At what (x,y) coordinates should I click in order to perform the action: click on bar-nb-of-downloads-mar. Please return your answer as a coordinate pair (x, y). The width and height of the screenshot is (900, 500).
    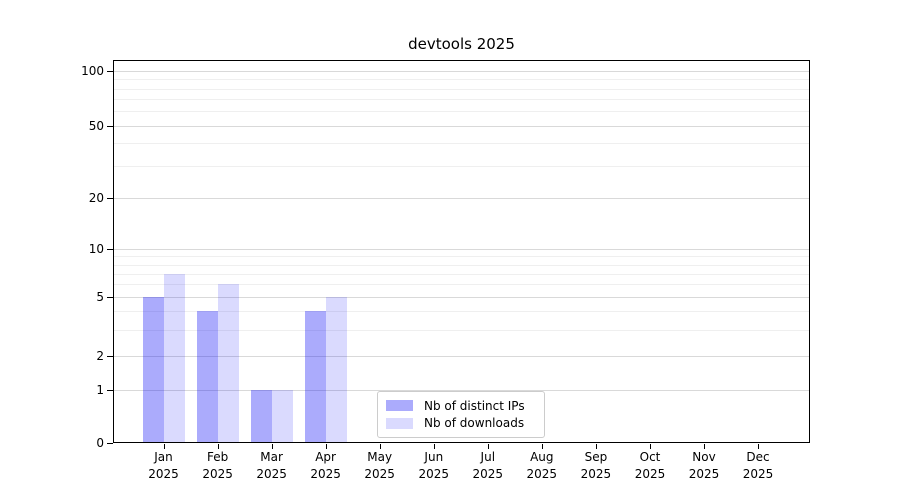
    Looking at the image, I should click on (282, 416).